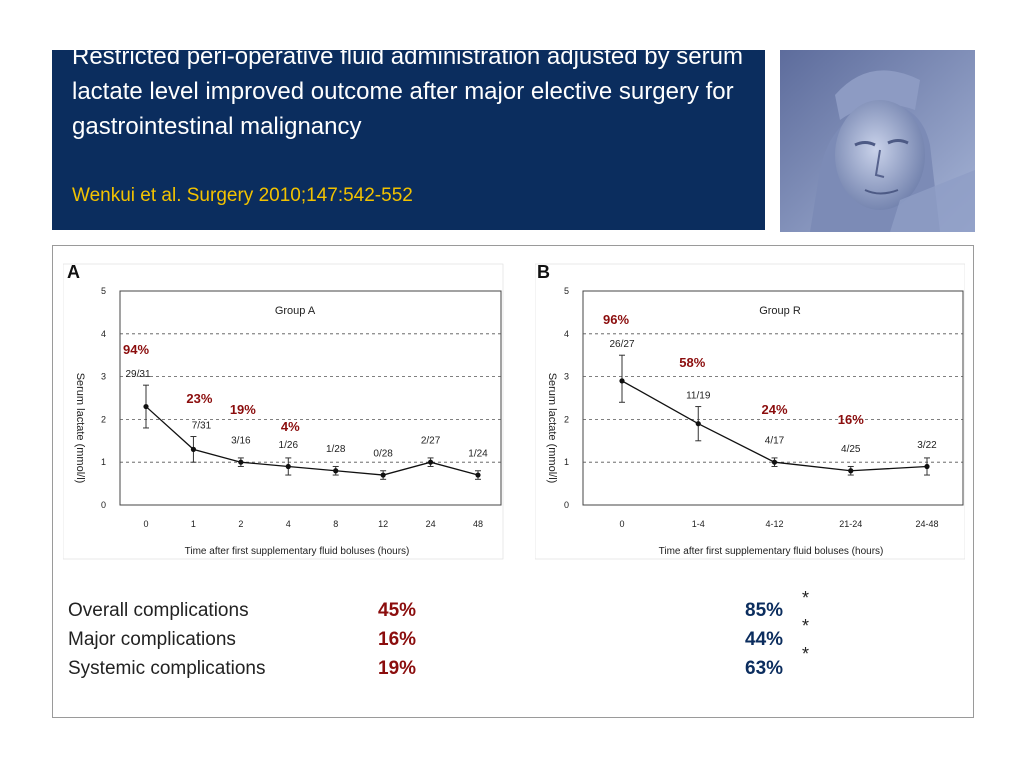 The image size is (1024, 768). What do you see at coordinates (552, 428) in the screenshot?
I see `chart-b-ylabel: Serum lactate (mmol/l)` at bounding box center [552, 428].